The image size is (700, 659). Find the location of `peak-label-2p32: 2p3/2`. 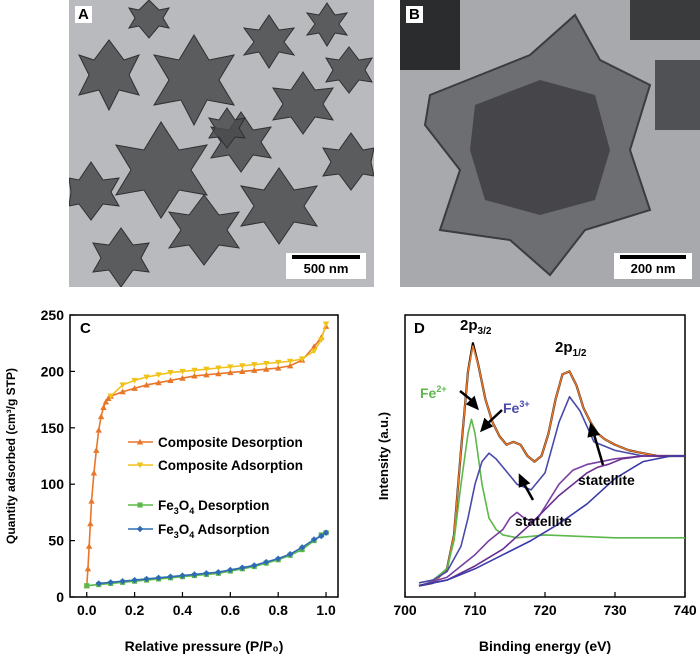

peak-label-2p32: 2p3/2 is located at coordinates (476, 327).